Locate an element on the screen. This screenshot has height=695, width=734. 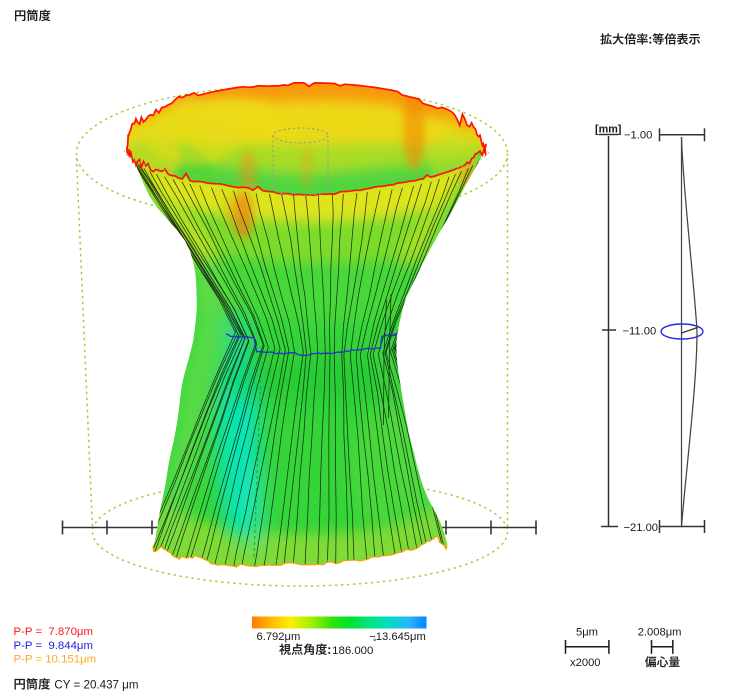
svg-text: −13.645μm is located at coordinates (397, 637).